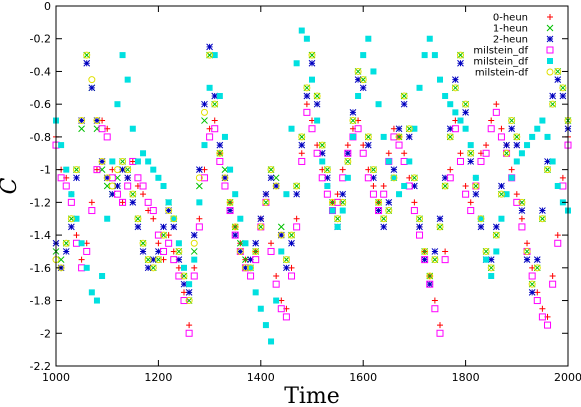  What do you see at coordinates (550, 39) in the screenshot?
I see `legend-marker` at bounding box center [550, 39].